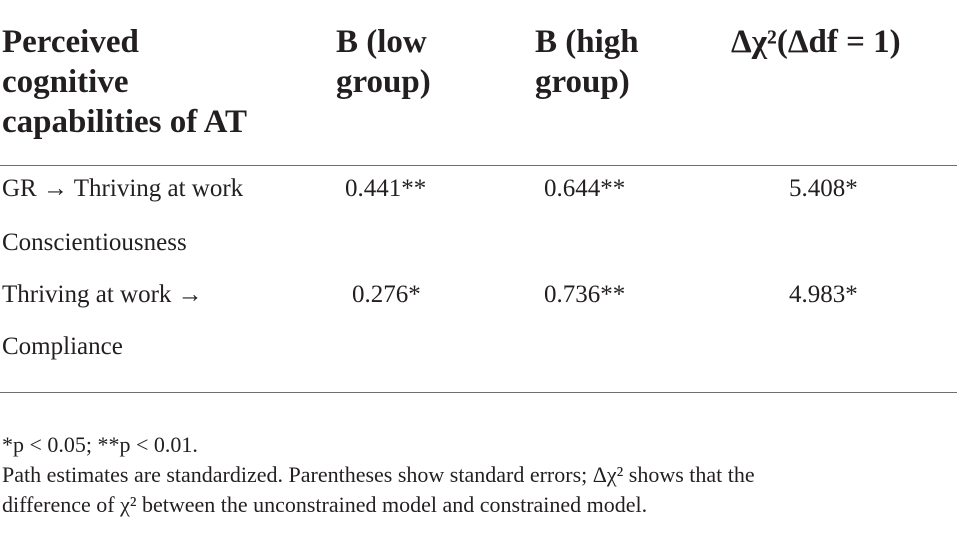 This screenshot has height=547, width=957. Describe the element at coordinates (102, 294) in the screenshot. I see `row-path-thriving-arrow: Thriving at work →` at that location.